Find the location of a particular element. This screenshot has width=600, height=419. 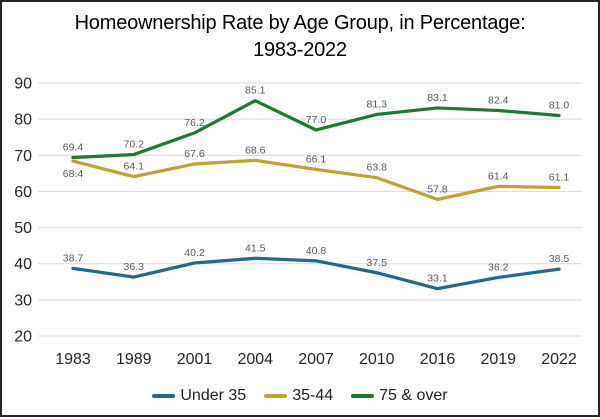

data-label: 33.1 is located at coordinates (437, 279).